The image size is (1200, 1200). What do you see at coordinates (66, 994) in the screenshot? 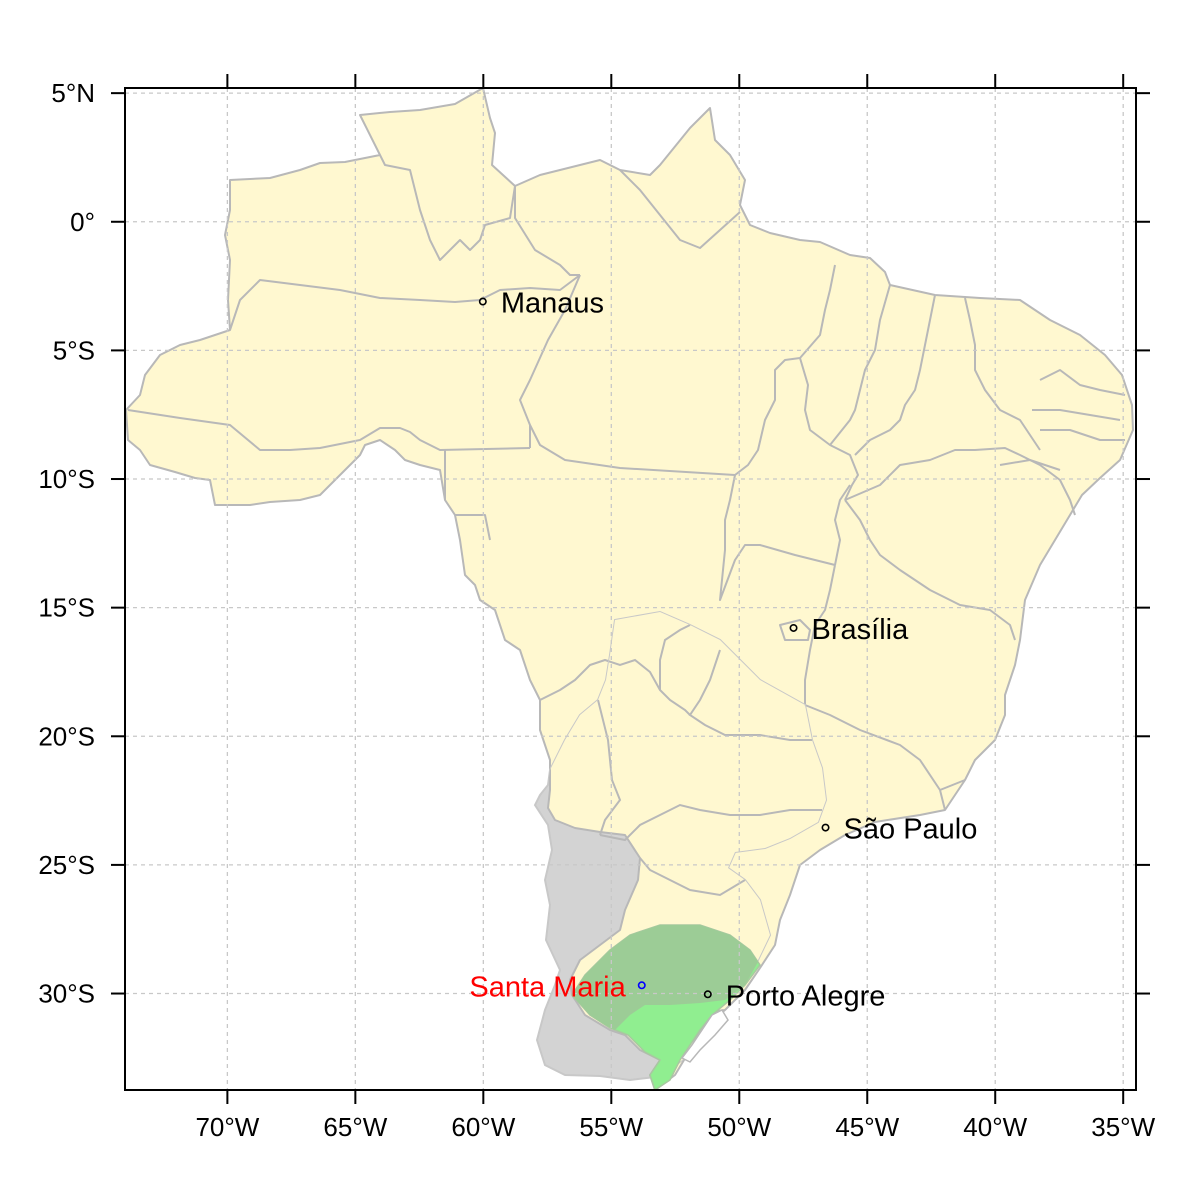
I see `y-tick-label: 30°S` at bounding box center [66, 994].